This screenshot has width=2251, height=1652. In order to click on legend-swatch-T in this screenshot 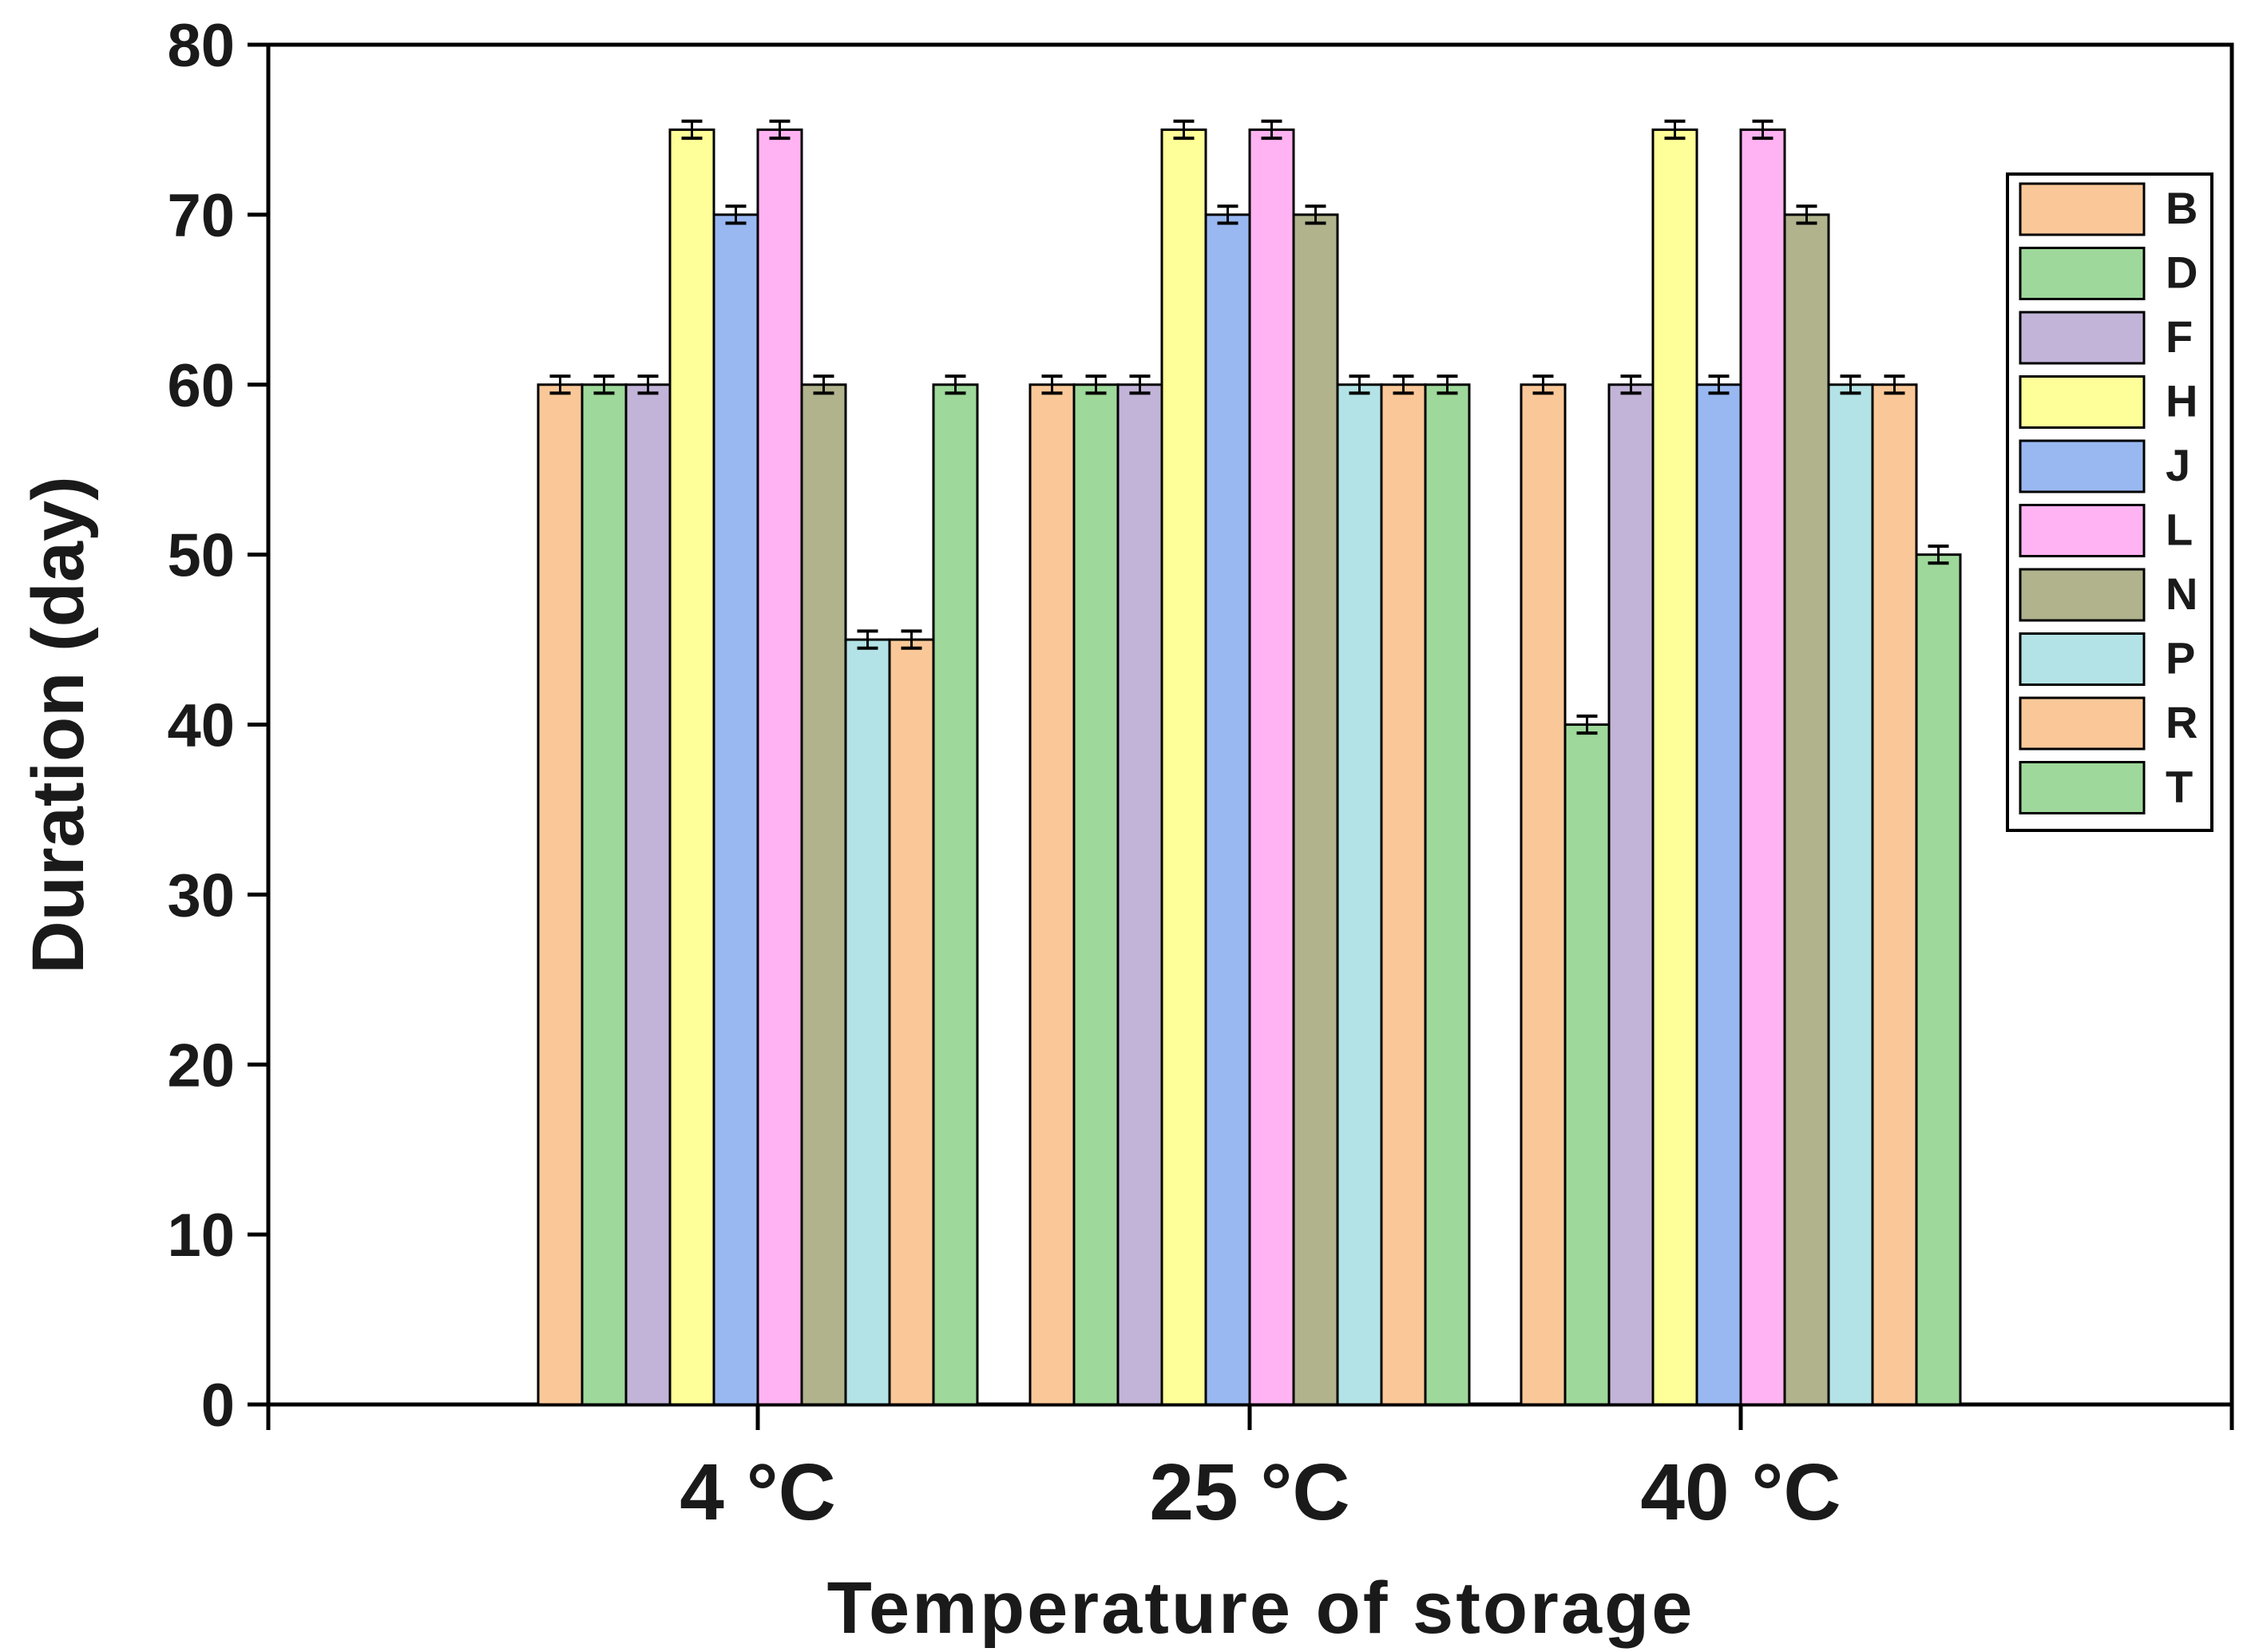, I will do `click(2082, 787)`.